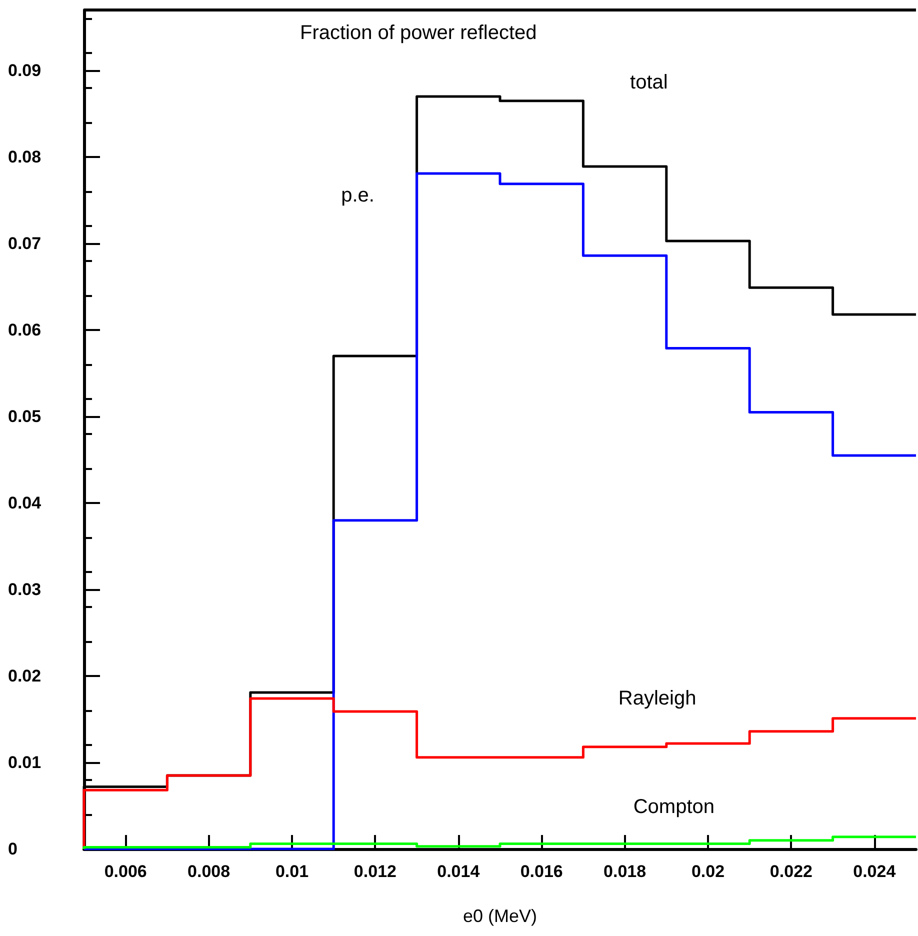 The image size is (918, 936). What do you see at coordinates (791, 871) in the screenshot?
I see `x-tick-label: 0.022` at bounding box center [791, 871].